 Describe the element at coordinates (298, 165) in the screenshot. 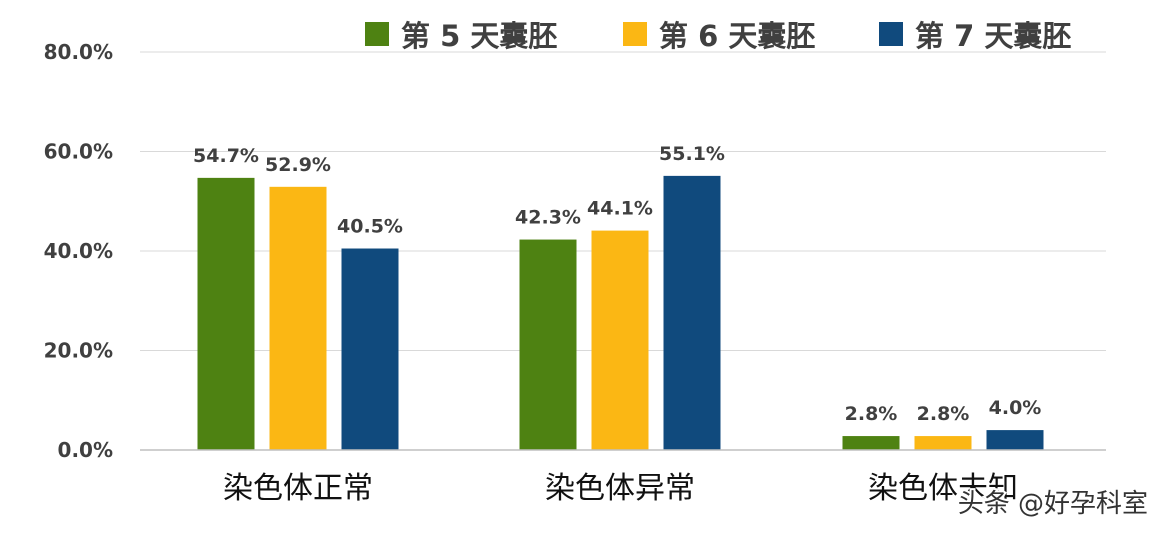

I see `data-label: 52.9%` at that location.